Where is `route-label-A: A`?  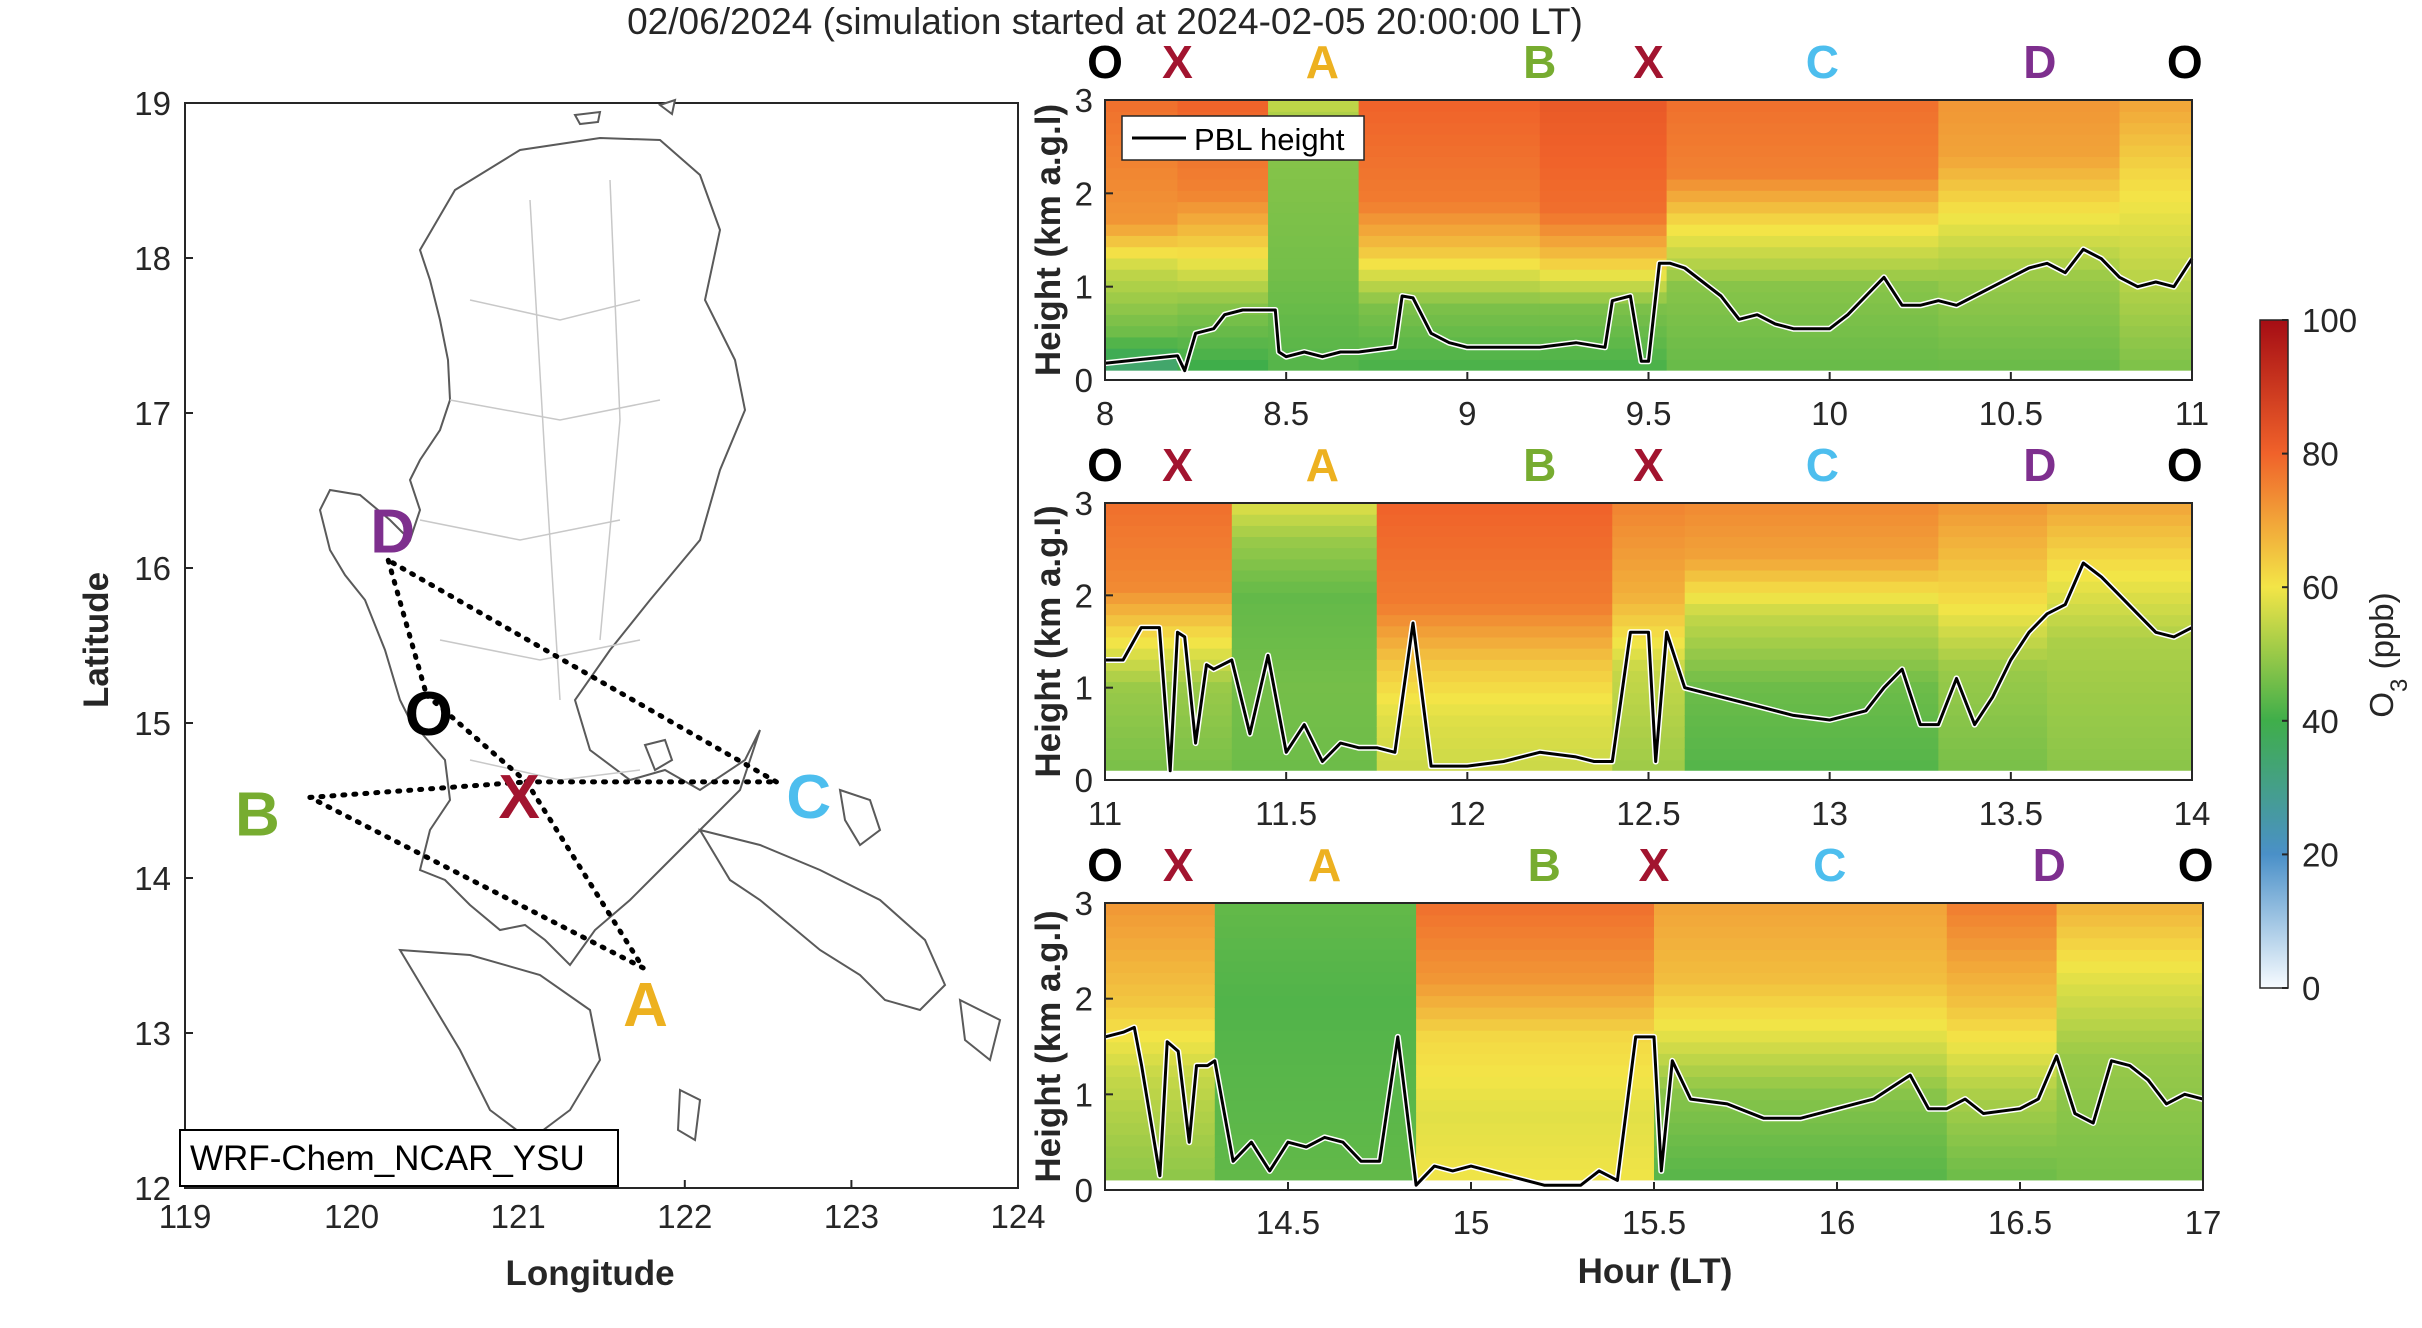 route-label-A: A is located at coordinates (1324, 865).